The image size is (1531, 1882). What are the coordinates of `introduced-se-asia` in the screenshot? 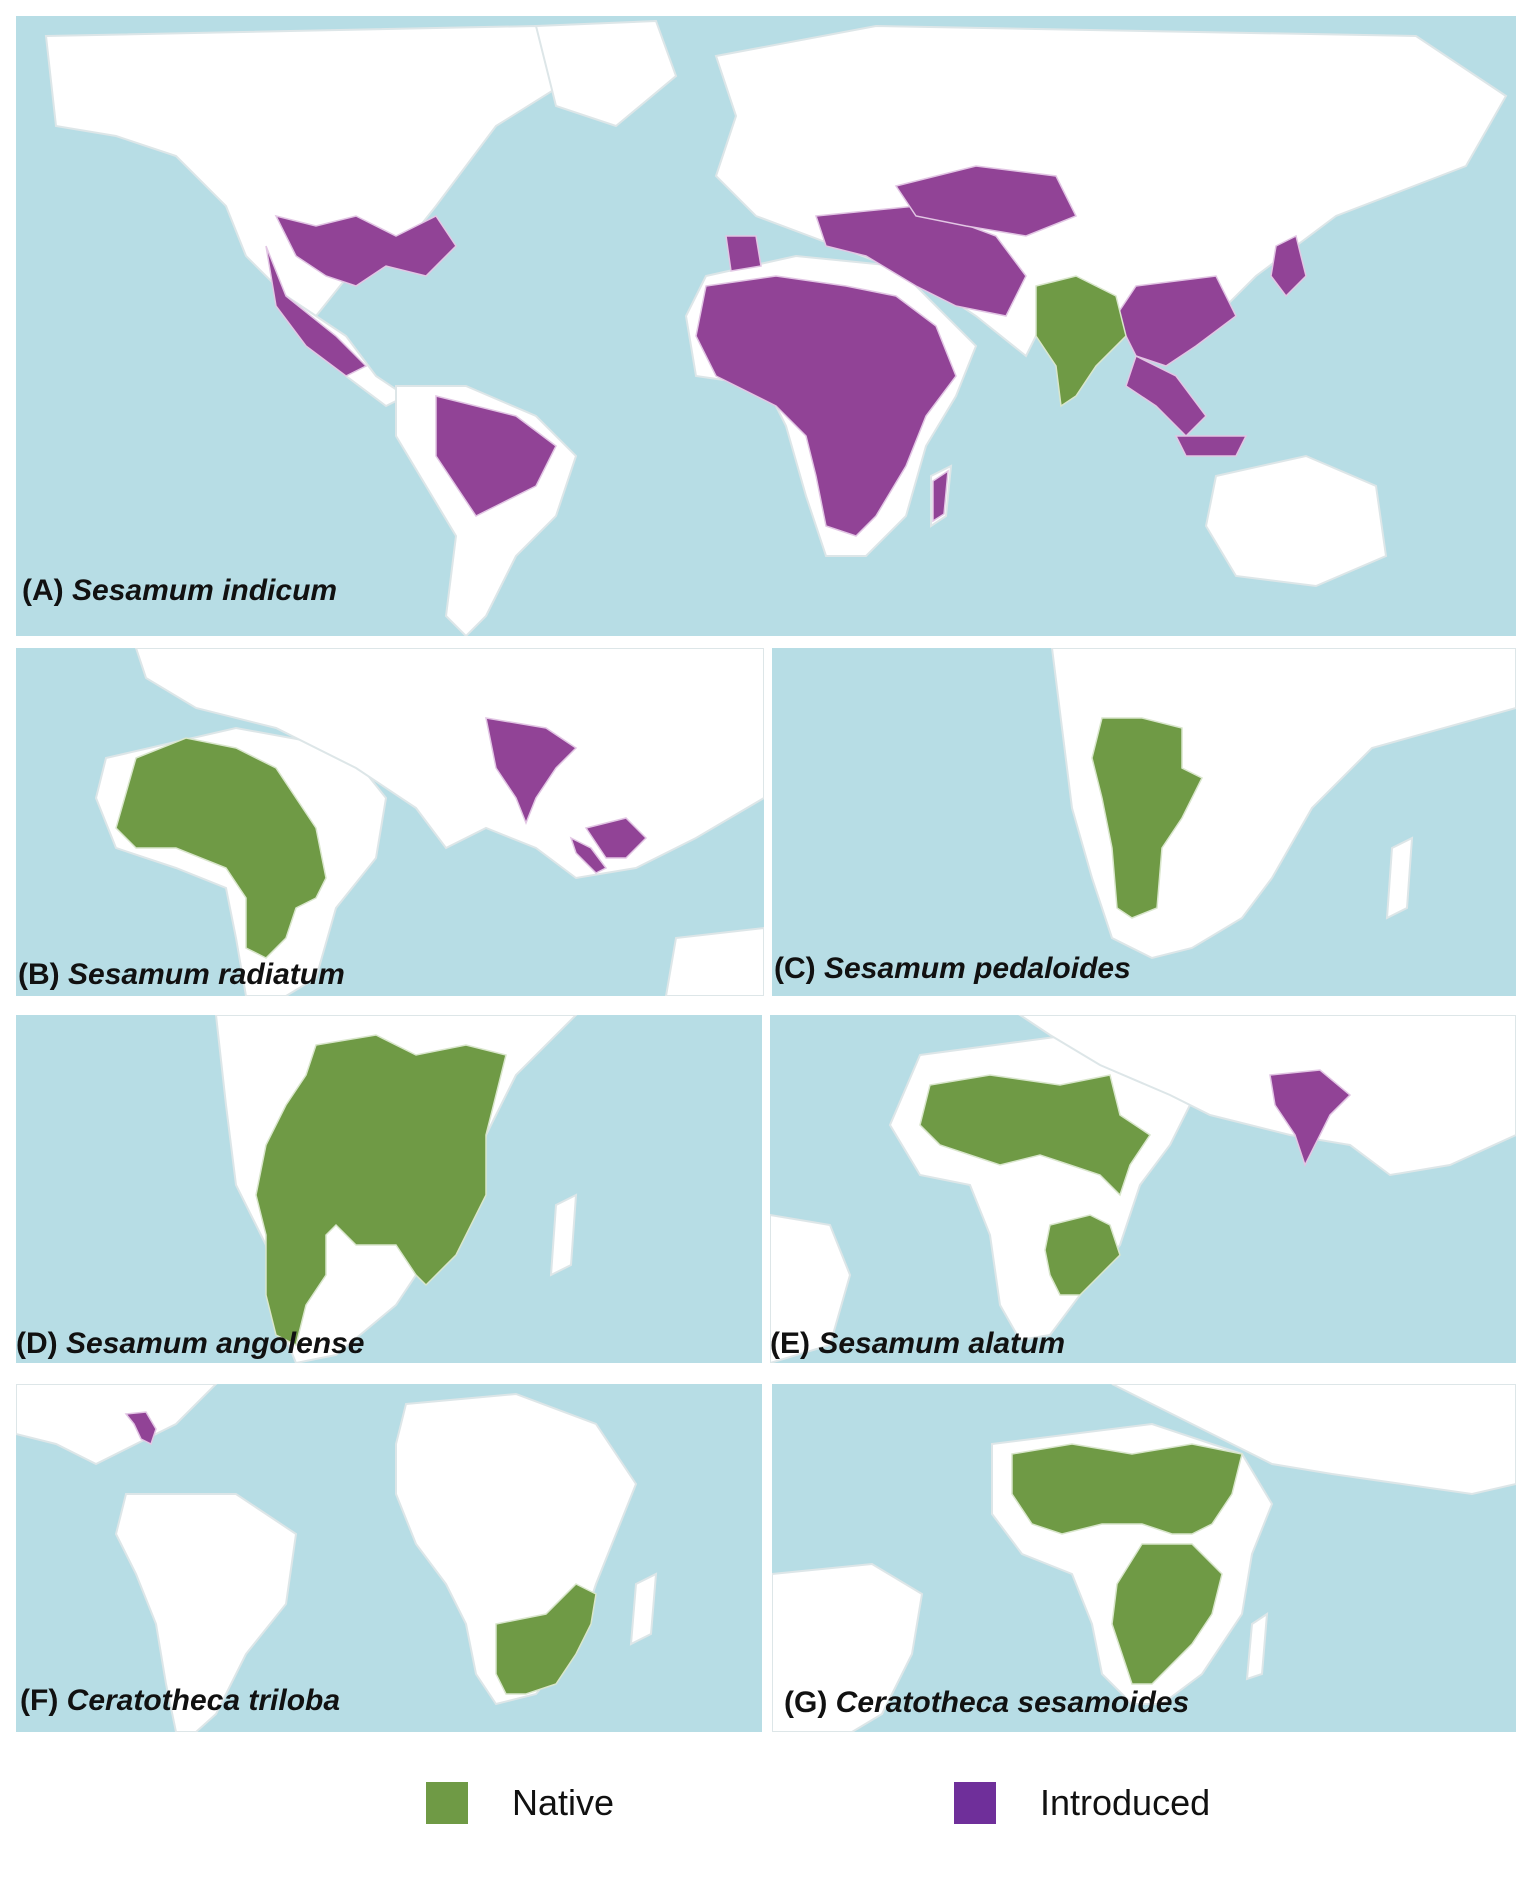 It's located at (1166, 396).